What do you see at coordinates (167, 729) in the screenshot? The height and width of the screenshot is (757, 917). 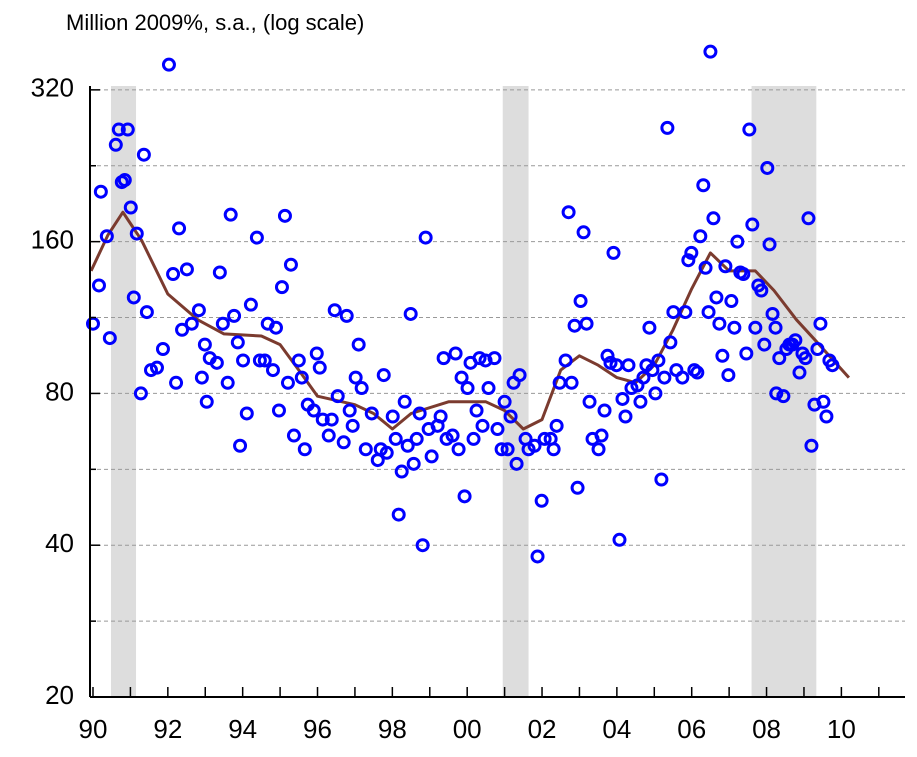 I see `x-tick-label: 92` at bounding box center [167, 729].